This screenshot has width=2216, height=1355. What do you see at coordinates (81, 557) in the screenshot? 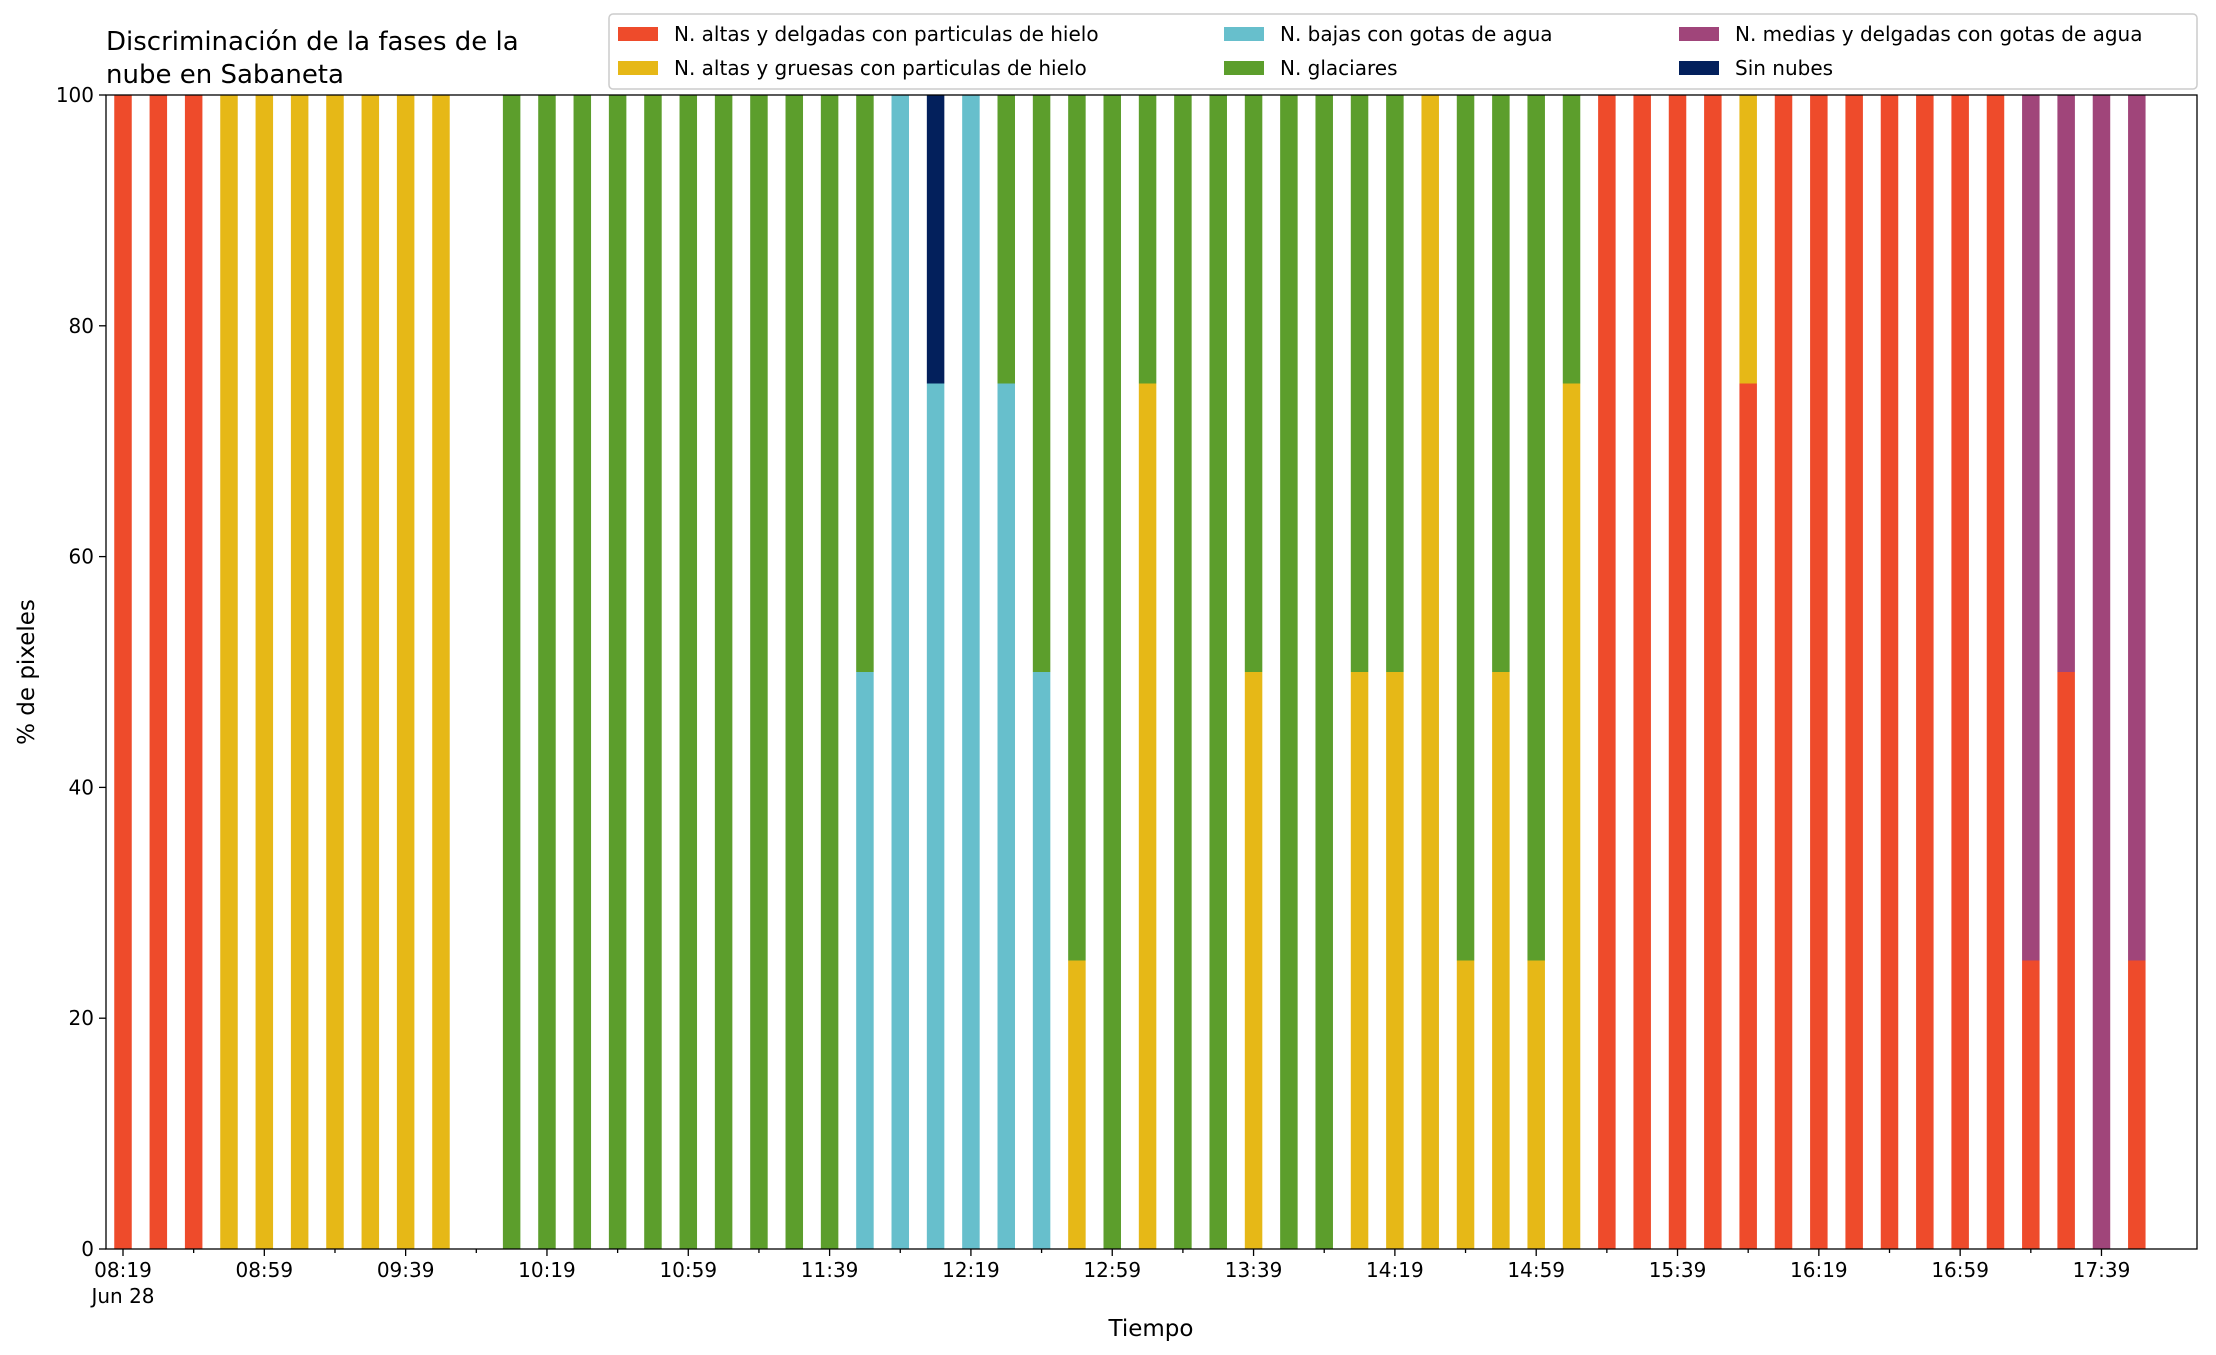
I see `y-tick-label: 60` at bounding box center [81, 557].